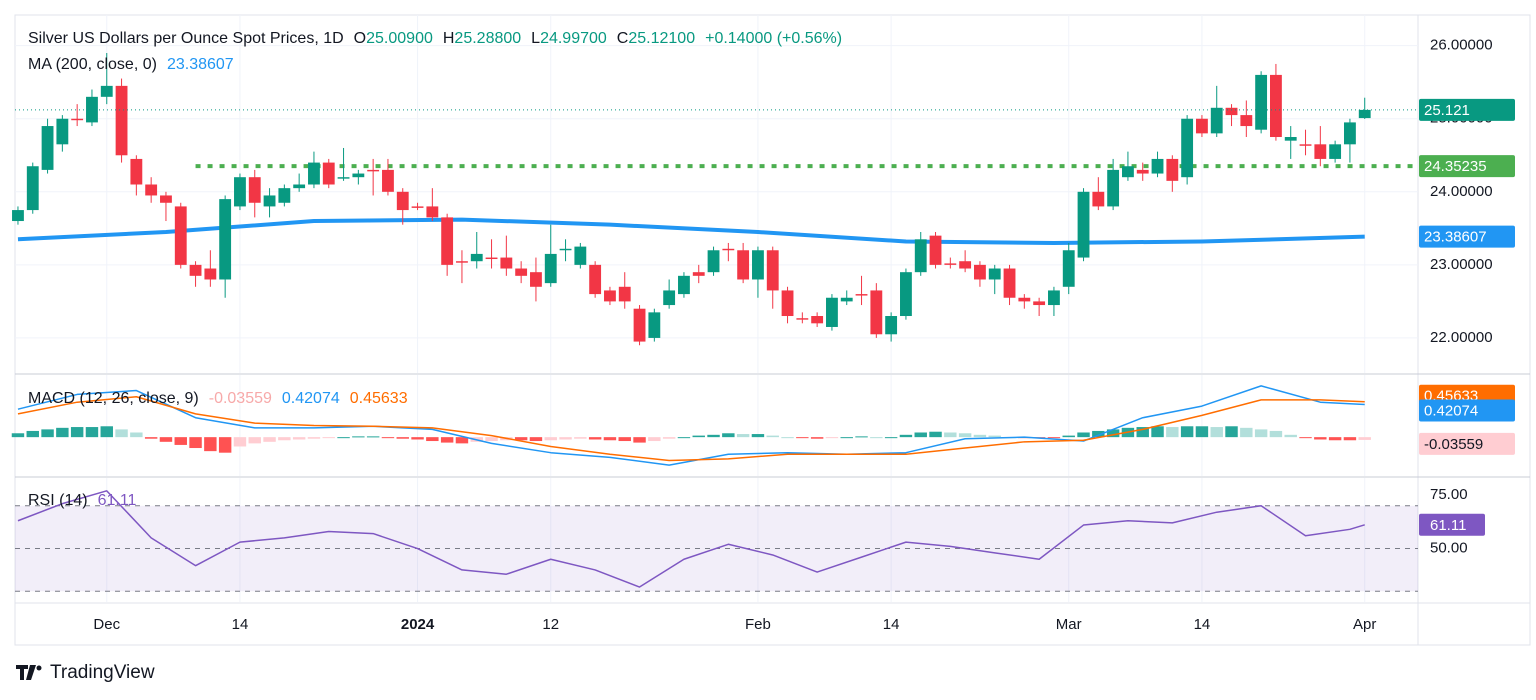 Image resolution: width=1536 pixels, height=700 pixels. I want to click on y-tick-label: 75.00, so click(1449, 494).